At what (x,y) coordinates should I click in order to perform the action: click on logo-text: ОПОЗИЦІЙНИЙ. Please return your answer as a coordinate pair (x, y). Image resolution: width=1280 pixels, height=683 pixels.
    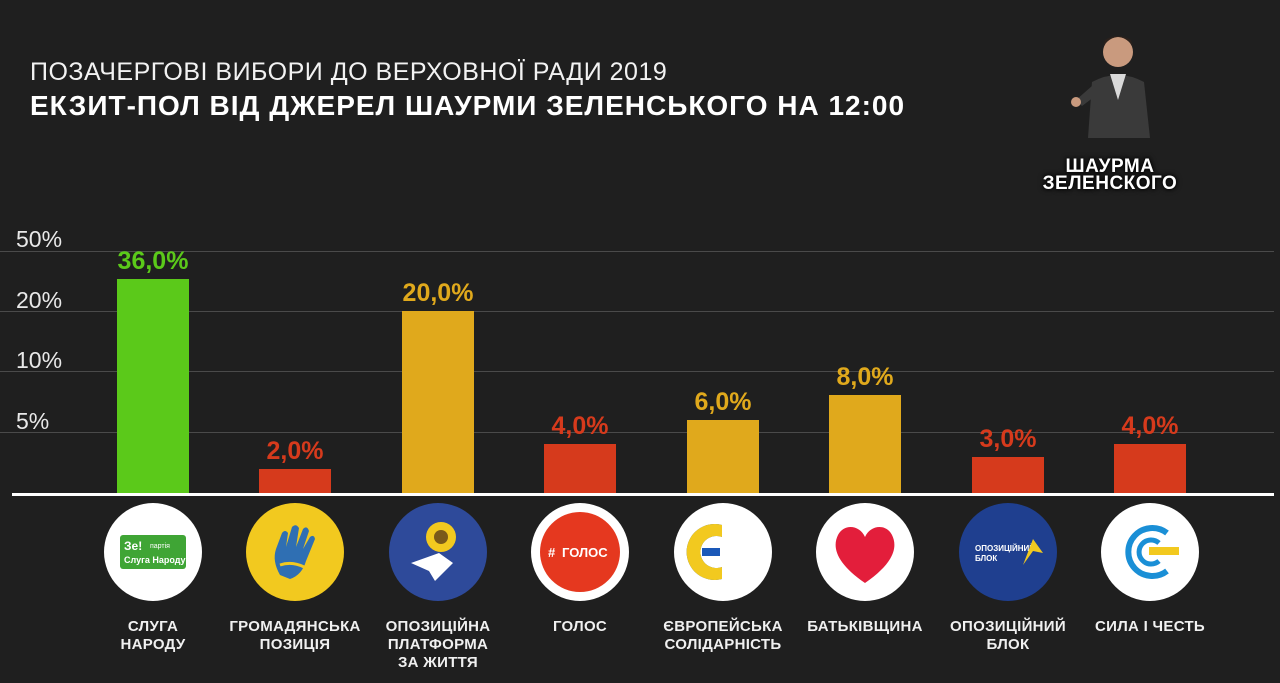
    Looking at the image, I should click on (1005, 548).